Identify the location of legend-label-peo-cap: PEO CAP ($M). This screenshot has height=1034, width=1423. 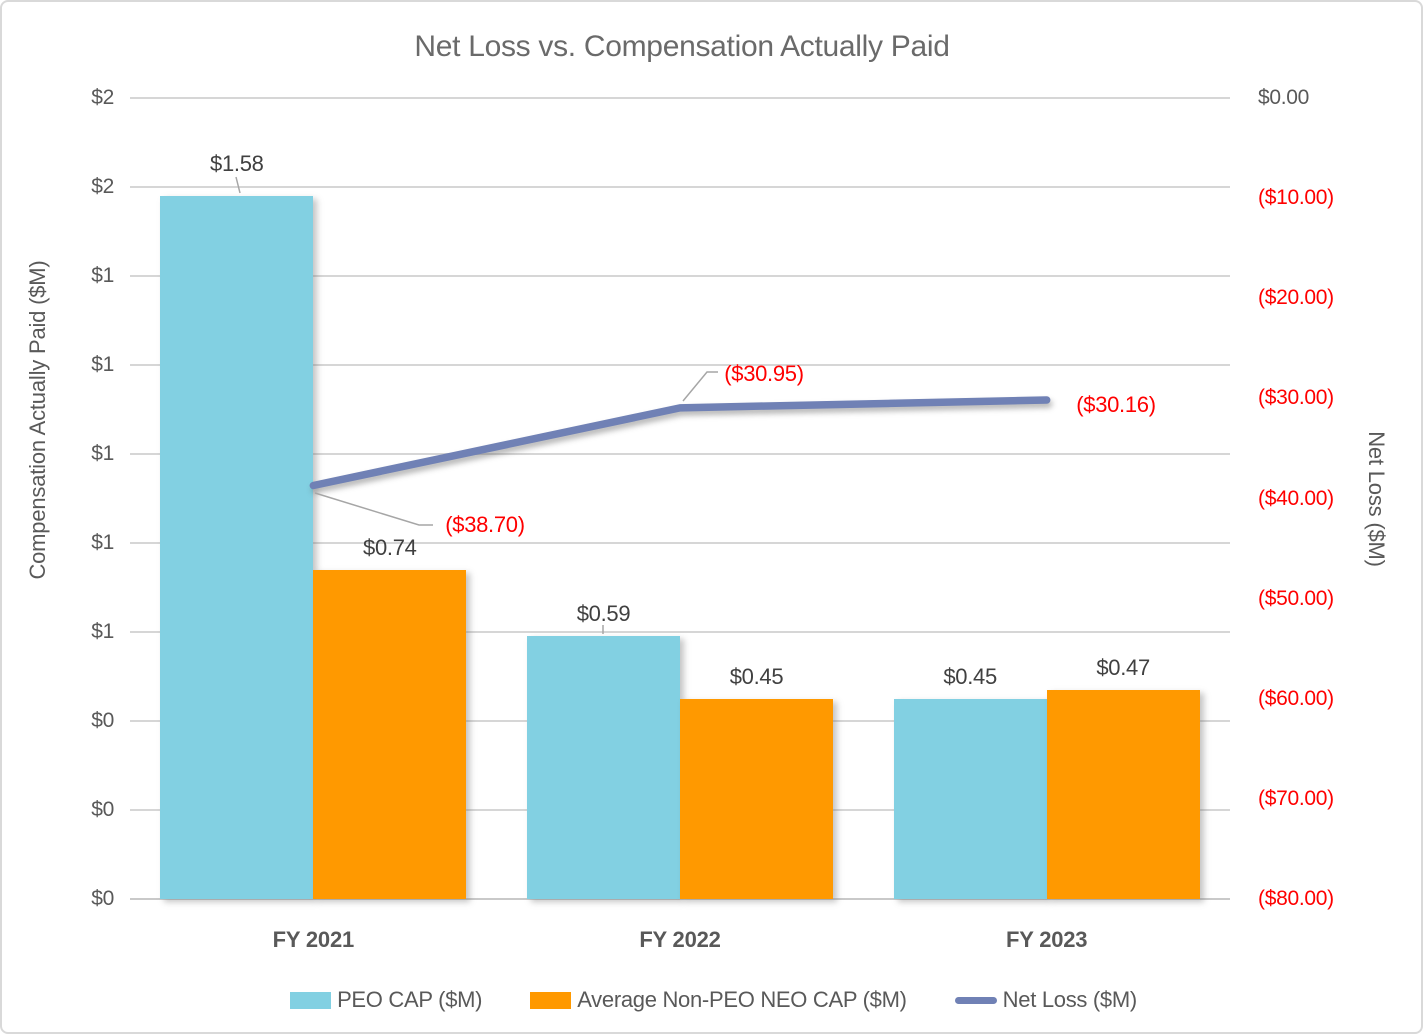
(410, 999).